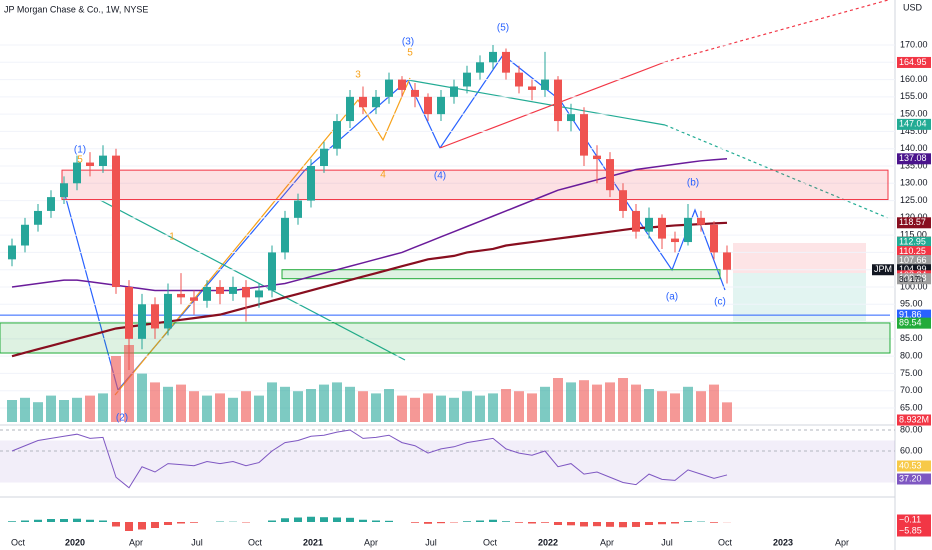 Image resolution: width=932 pixels, height=550 pixels. I want to click on countdown: 3d 17h, so click(911, 279).